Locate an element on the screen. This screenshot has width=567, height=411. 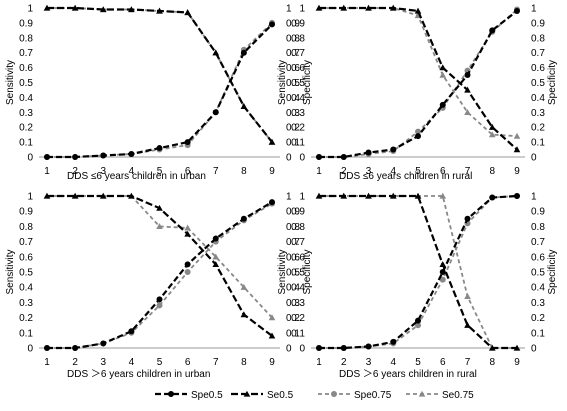
x-tick-label: 7 is located at coordinates (216, 171).